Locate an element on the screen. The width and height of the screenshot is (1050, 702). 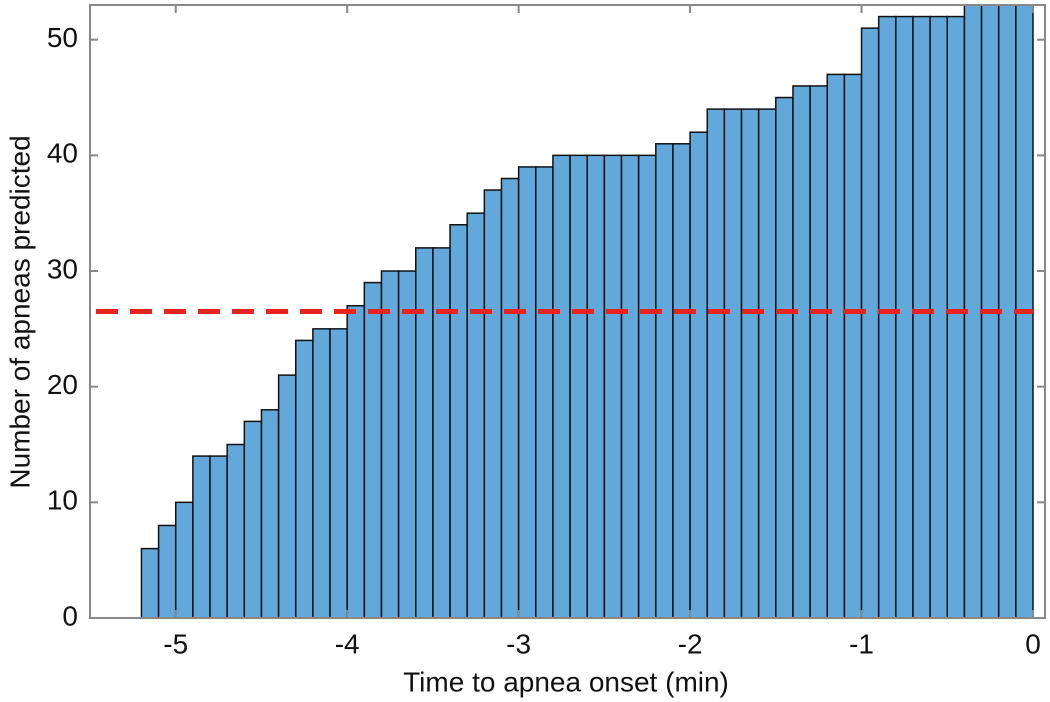
x-tick-label: -2 is located at coordinates (690, 643).